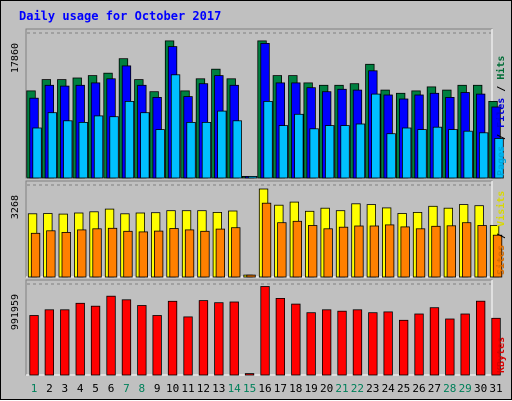 The width and height of the screenshot is (512, 401). I want to click on x-tick-label: 20, so click(326, 388).